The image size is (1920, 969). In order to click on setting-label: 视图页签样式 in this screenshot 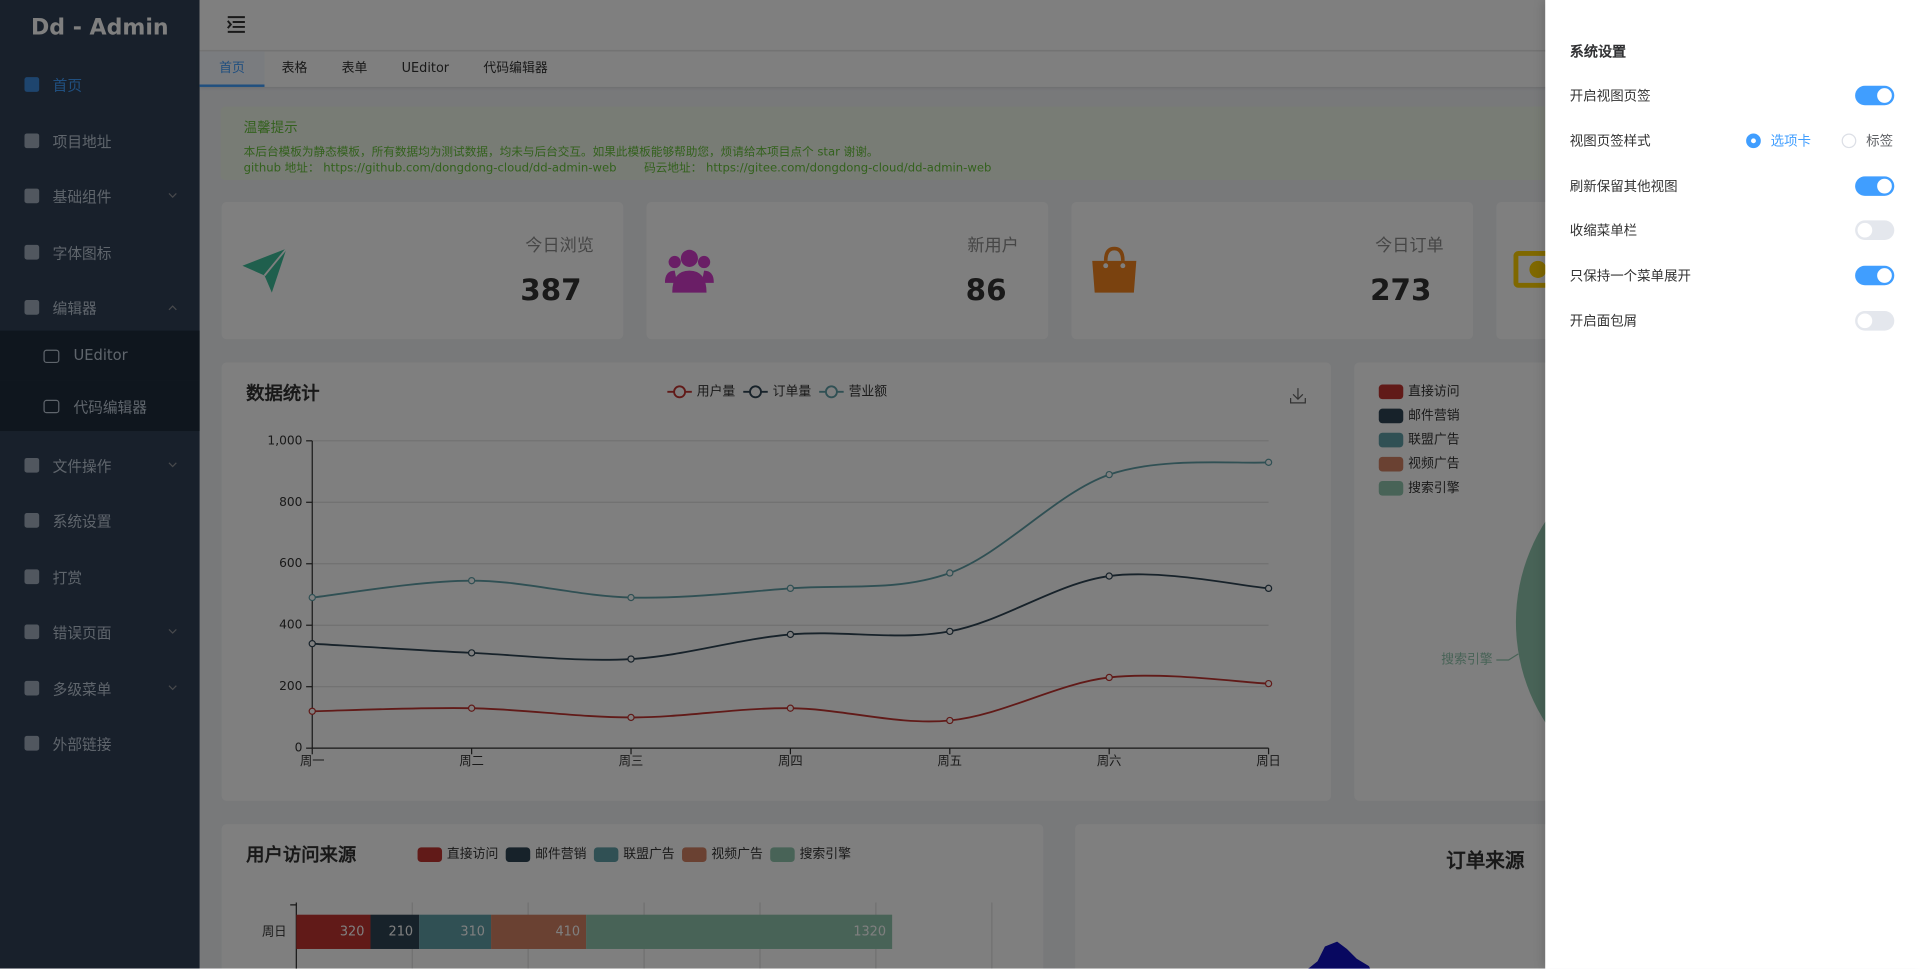, I will do `click(1610, 141)`.